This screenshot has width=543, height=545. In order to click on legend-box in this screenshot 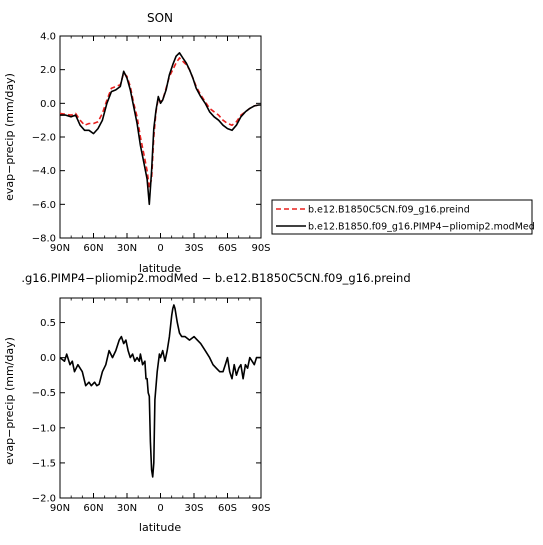, I will do `click(402, 217)`.